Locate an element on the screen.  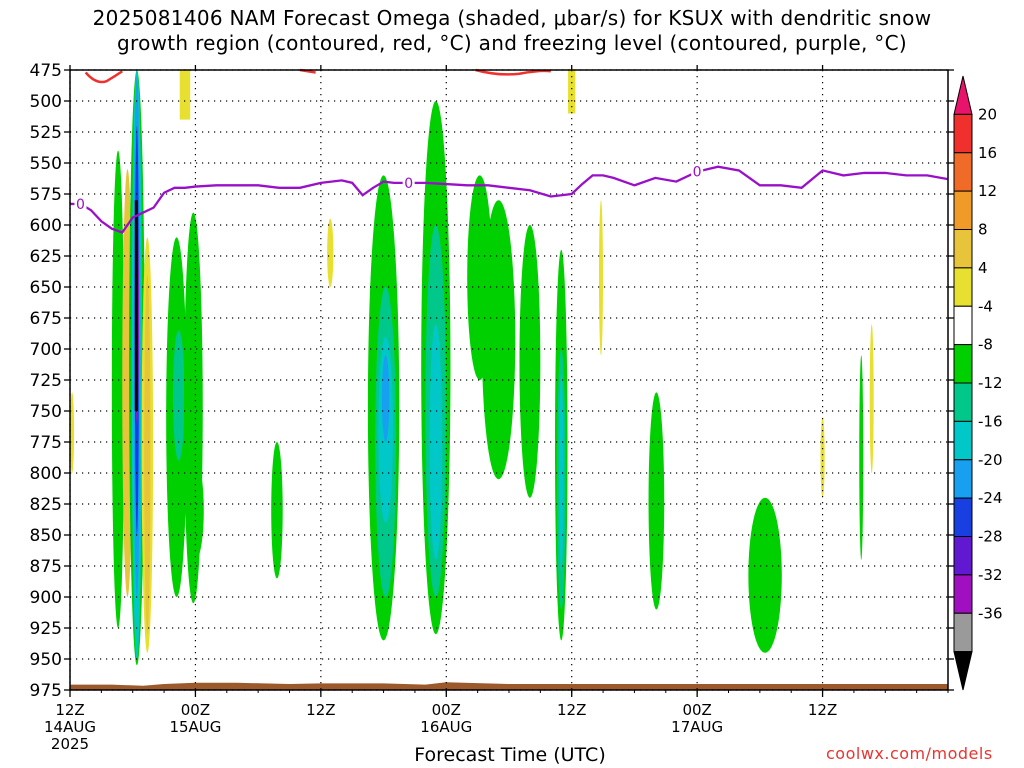
x-tick-label: 15AUG is located at coordinates (195, 727).